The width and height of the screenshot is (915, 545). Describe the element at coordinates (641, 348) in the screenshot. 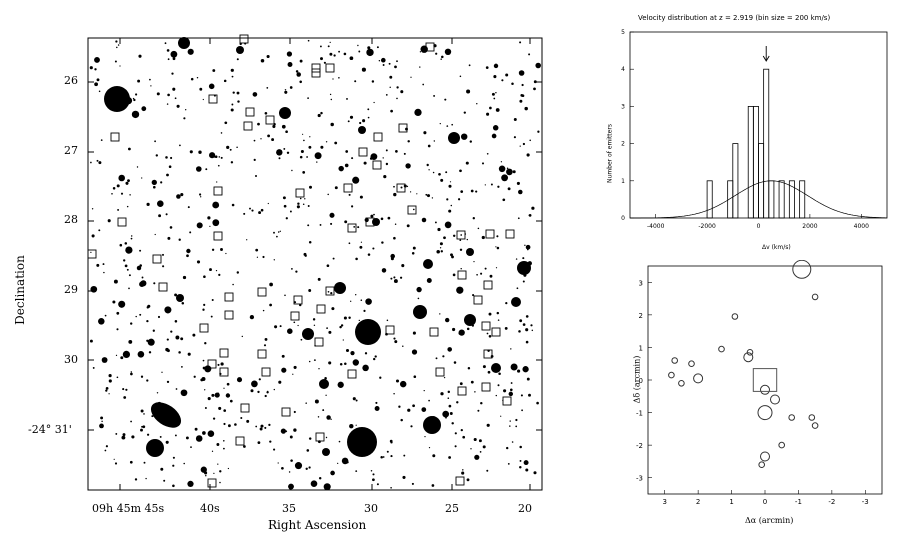

I see `sky-y-tick-label: 1` at that location.